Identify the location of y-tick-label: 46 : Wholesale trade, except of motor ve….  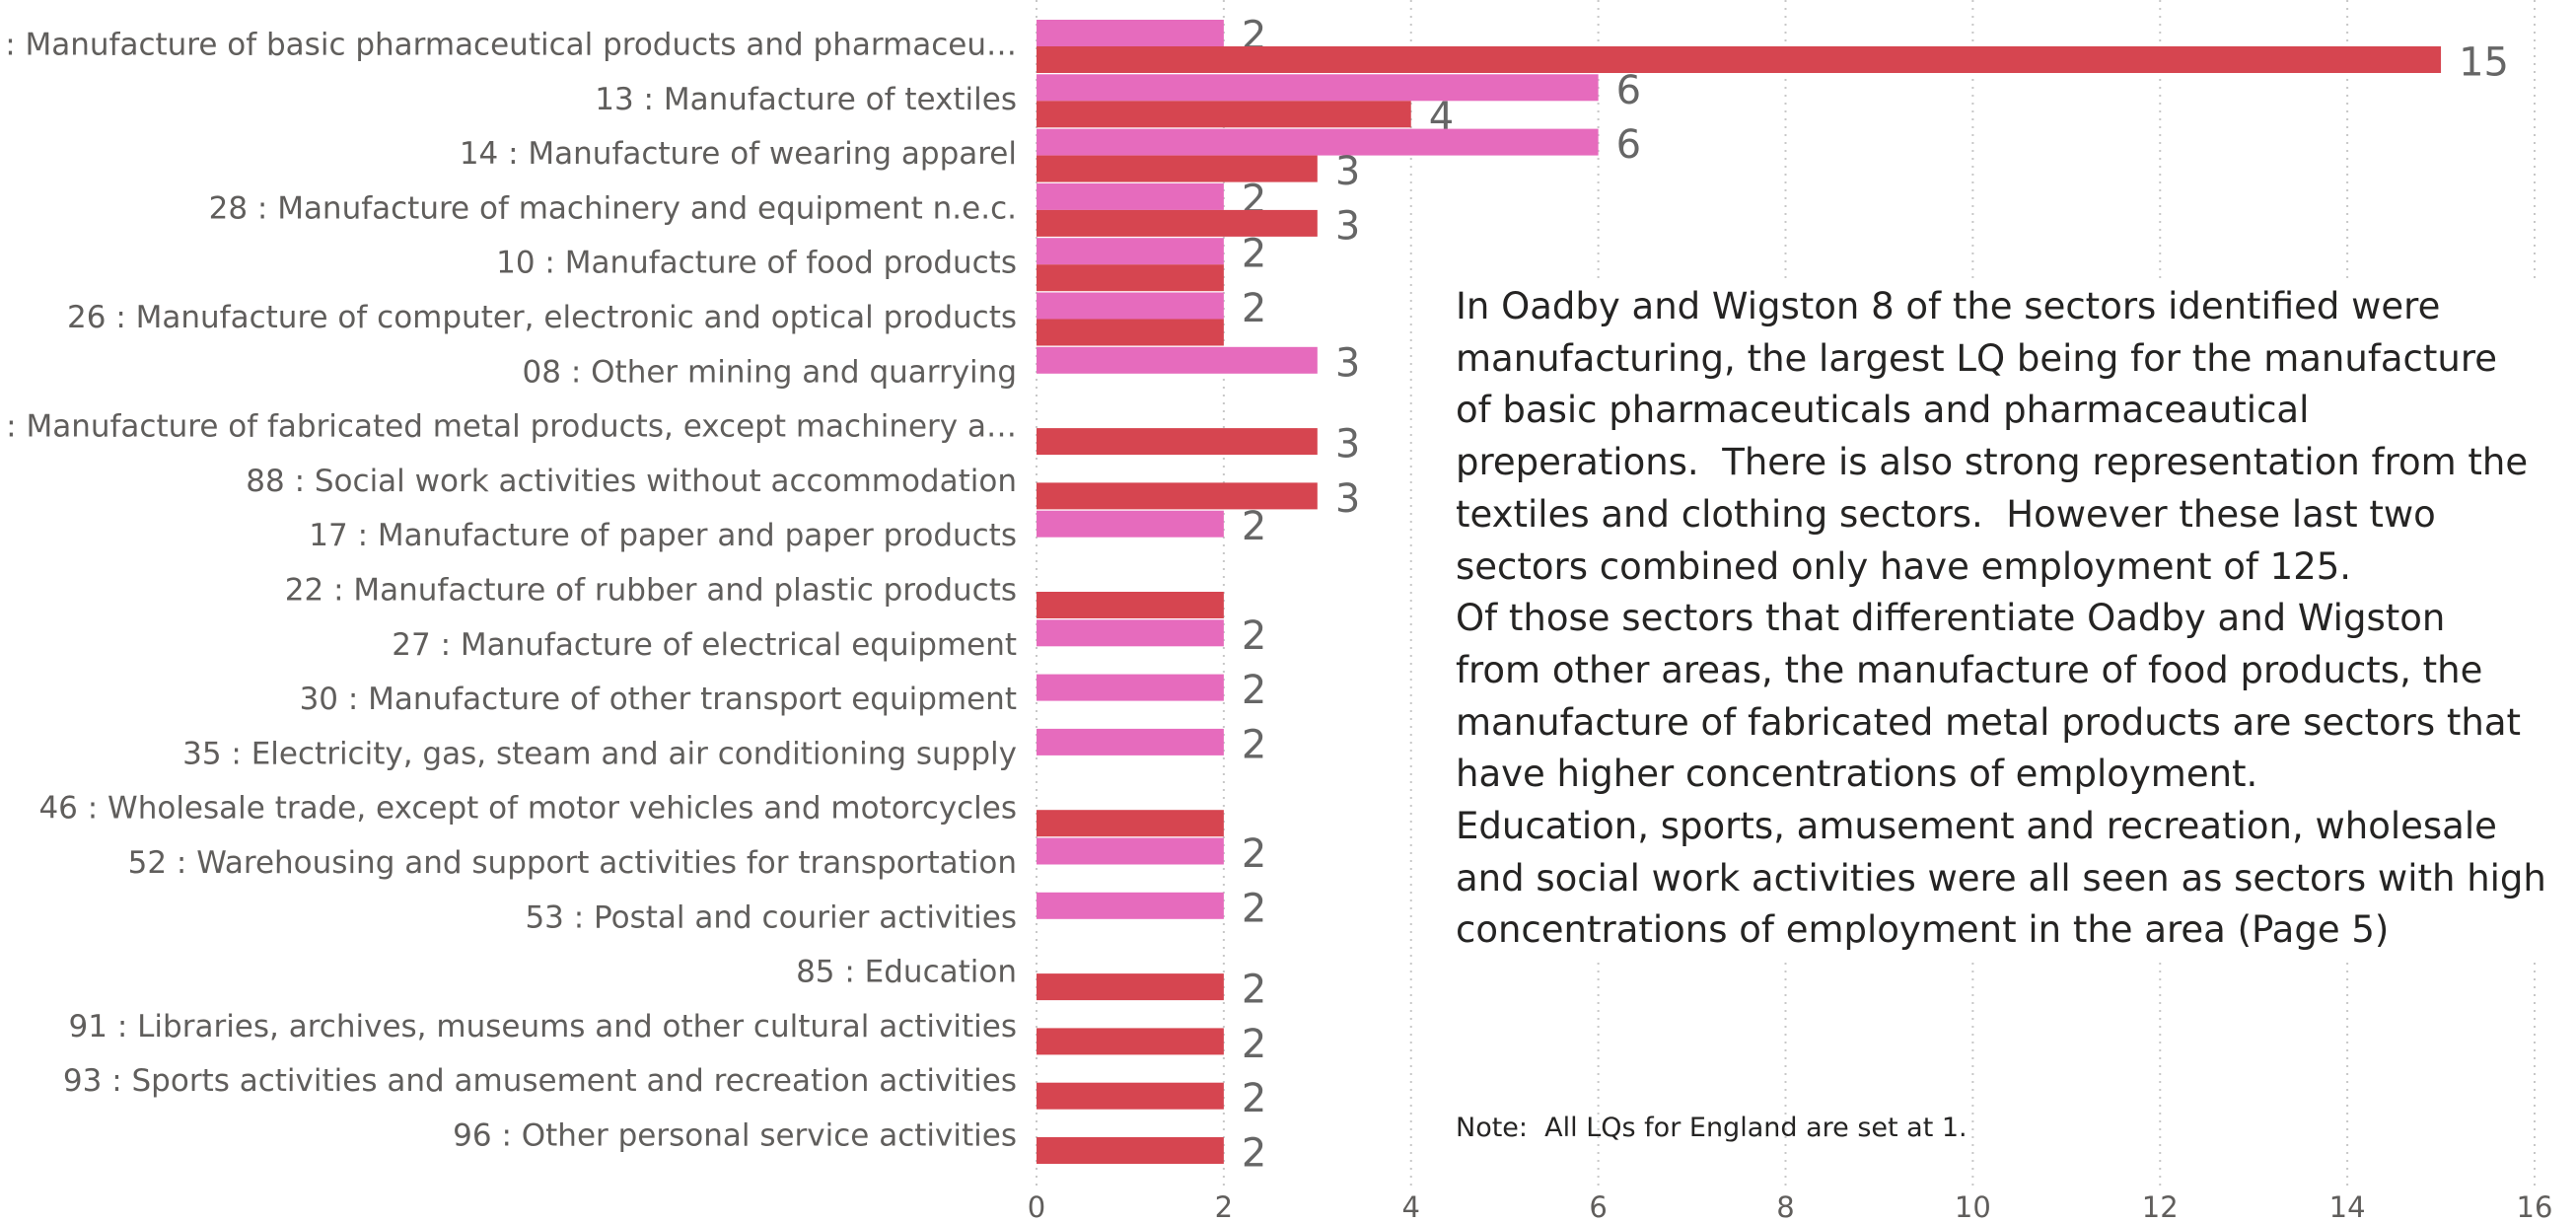
(527, 809).